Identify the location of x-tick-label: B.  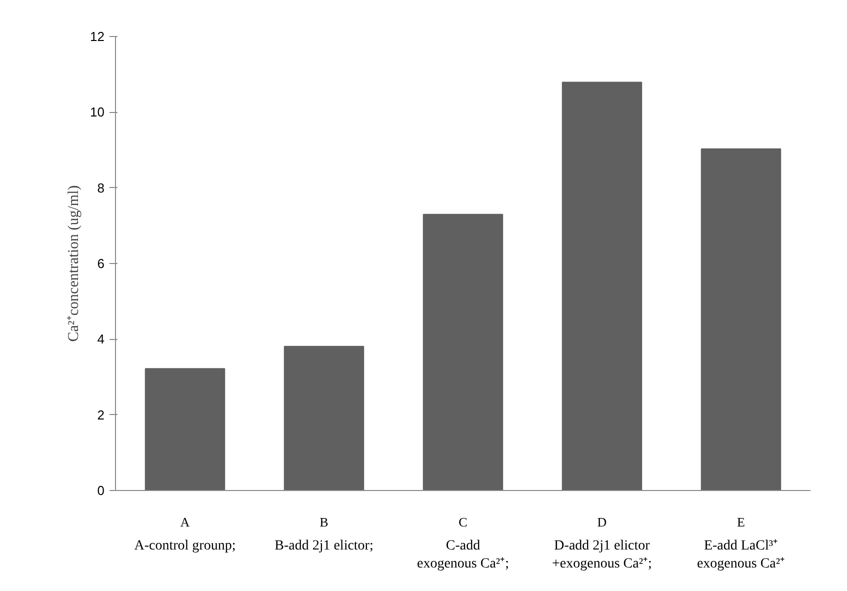
(324, 522).